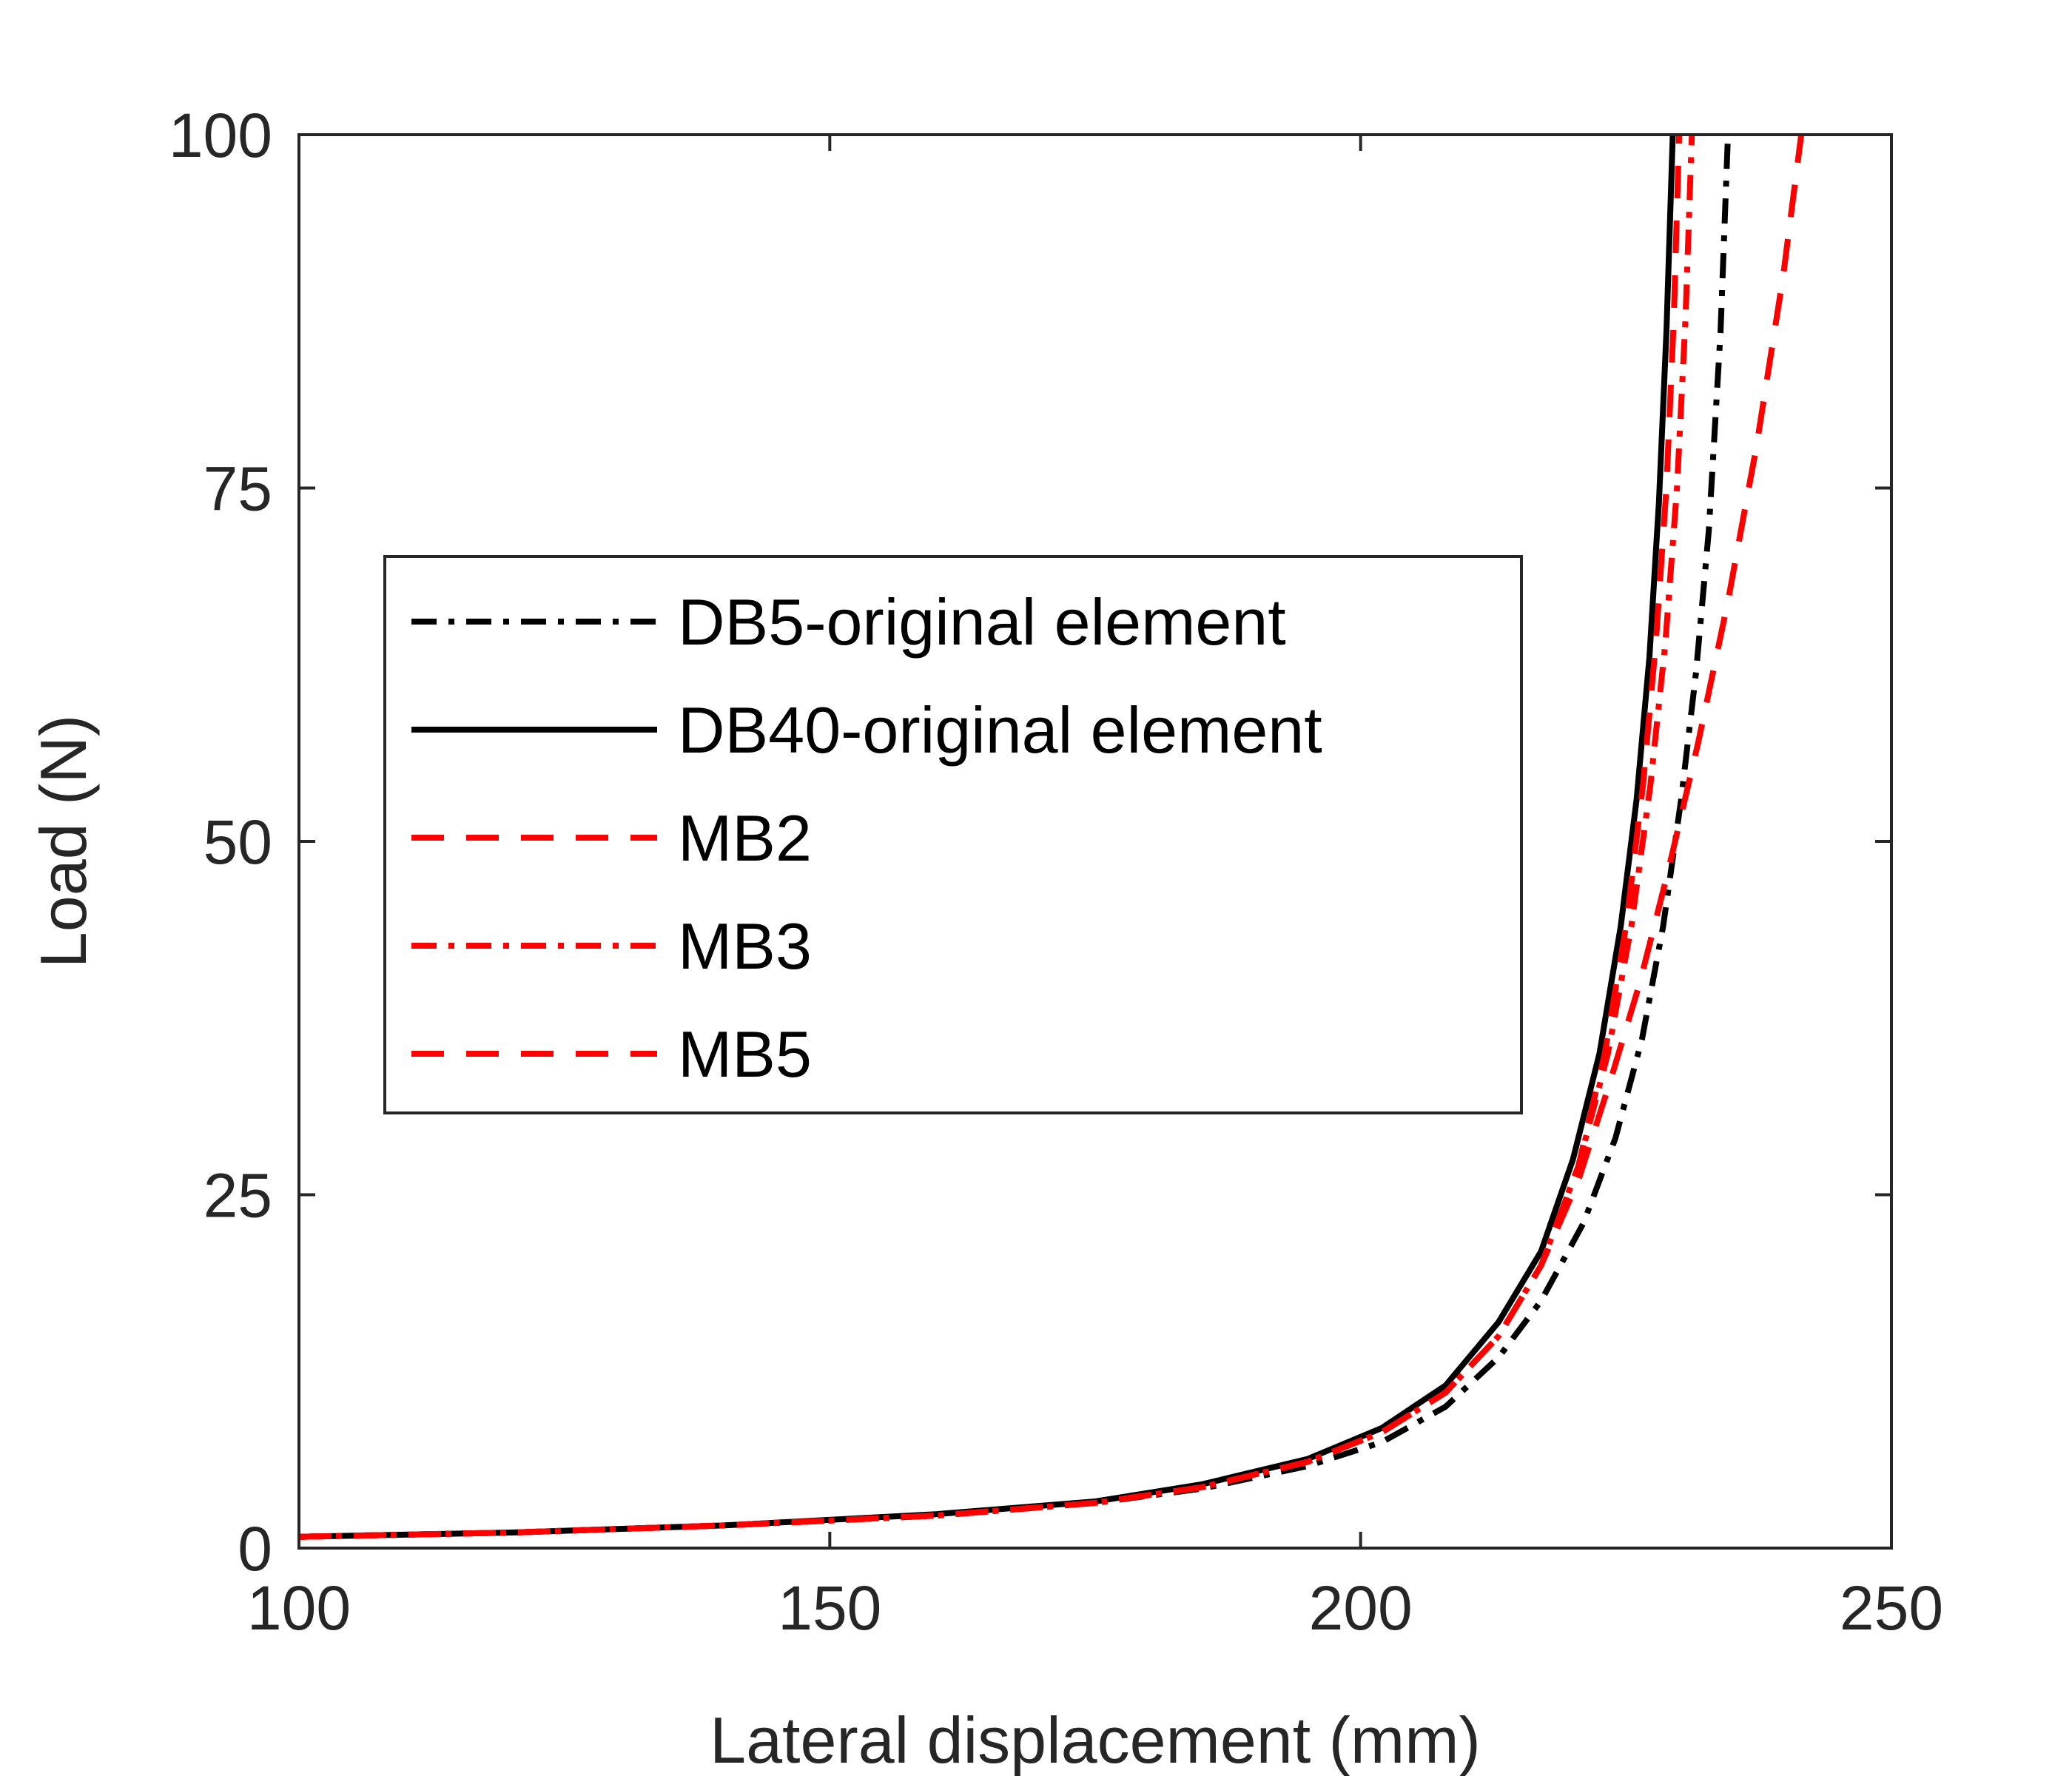 The height and width of the screenshot is (1776, 2072). What do you see at coordinates (1361, 1608) in the screenshot?
I see `x-tick-label: 200` at bounding box center [1361, 1608].